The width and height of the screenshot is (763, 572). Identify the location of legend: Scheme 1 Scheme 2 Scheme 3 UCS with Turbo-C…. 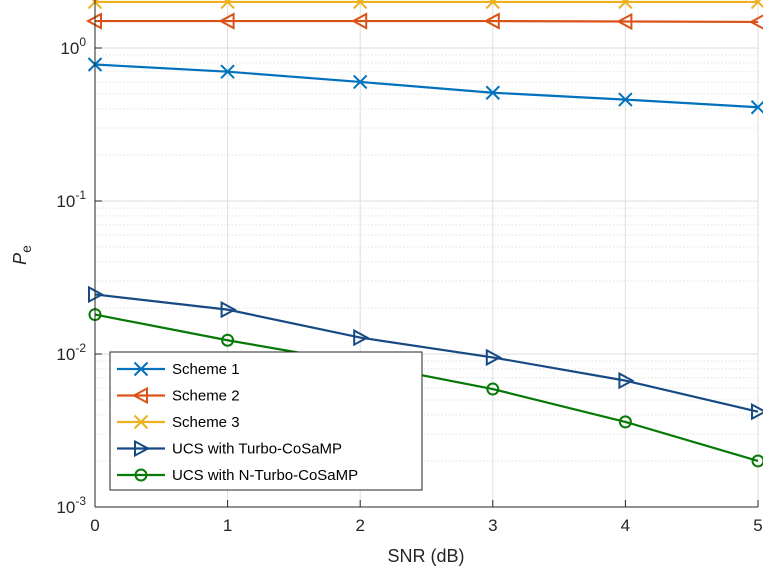
(266, 421).